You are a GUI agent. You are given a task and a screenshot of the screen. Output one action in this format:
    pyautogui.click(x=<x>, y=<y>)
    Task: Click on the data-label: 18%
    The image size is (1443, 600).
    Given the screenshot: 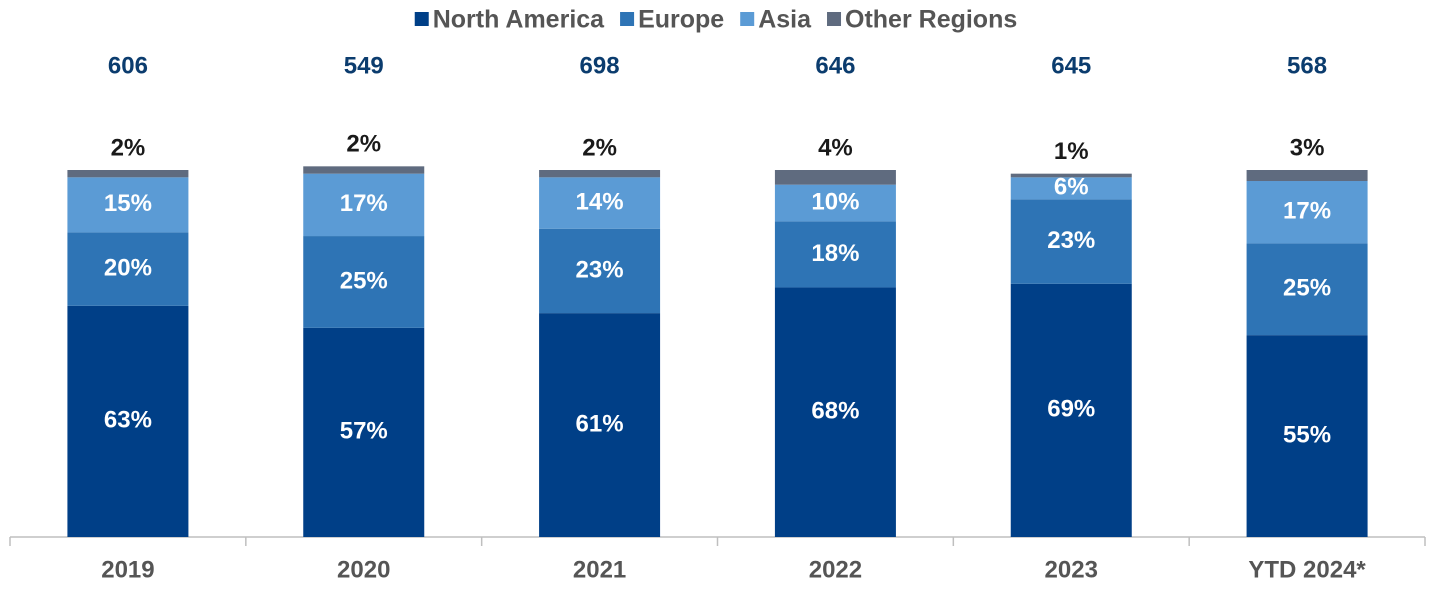 What is the action you would take?
    pyautogui.click(x=835, y=253)
    